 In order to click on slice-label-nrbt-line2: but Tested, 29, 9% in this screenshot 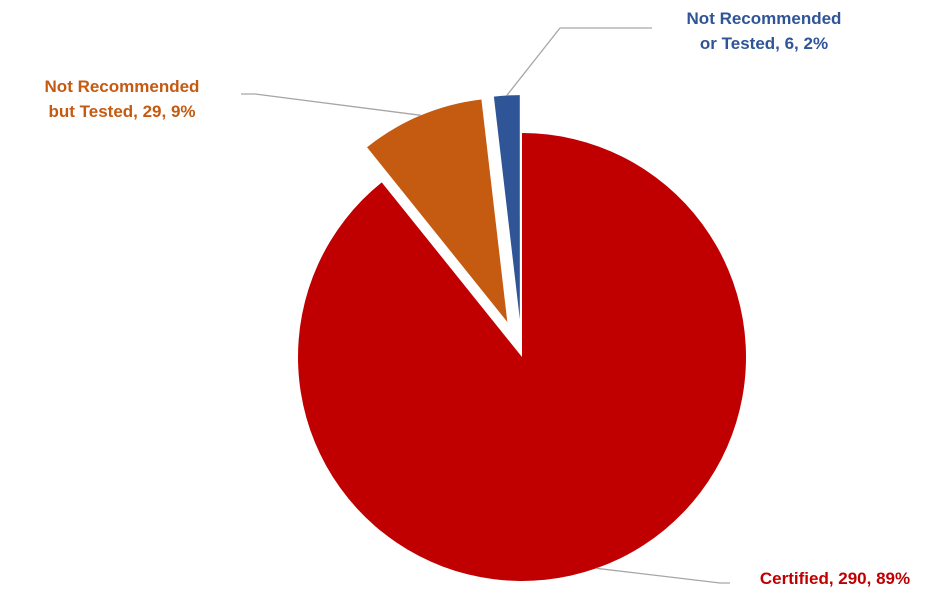, I will do `click(122, 111)`.